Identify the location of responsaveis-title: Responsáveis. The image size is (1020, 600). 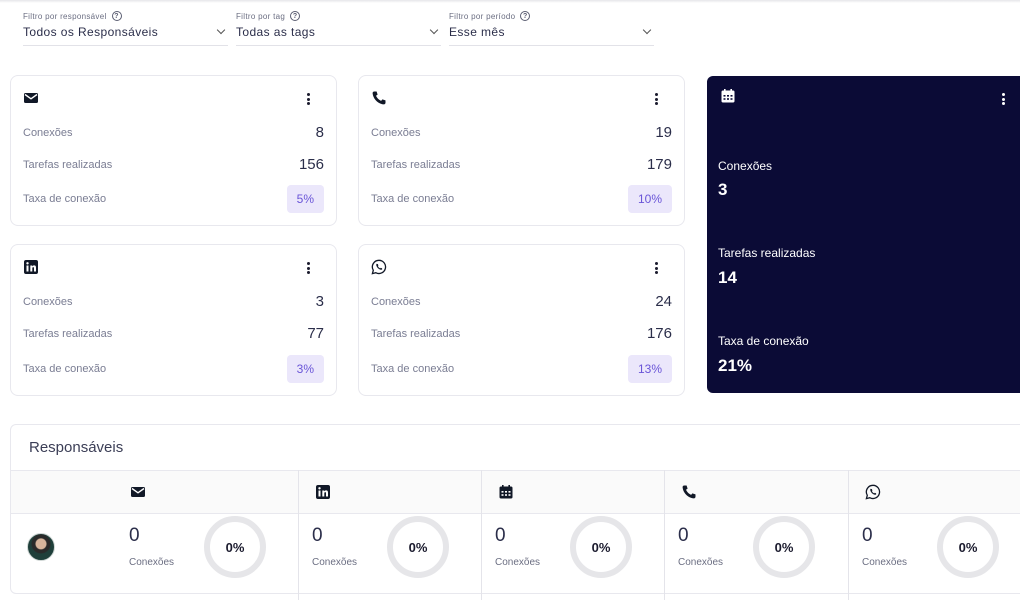
(76, 447).